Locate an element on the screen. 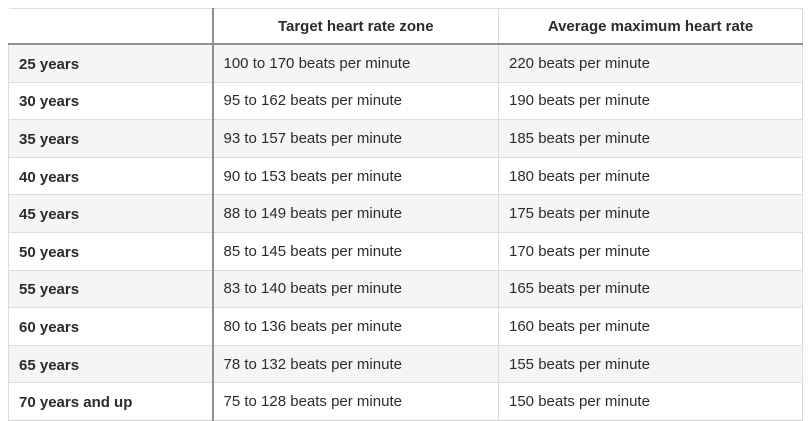 The height and width of the screenshot is (421, 809). age-cell: 50 years is located at coordinates (110, 251).